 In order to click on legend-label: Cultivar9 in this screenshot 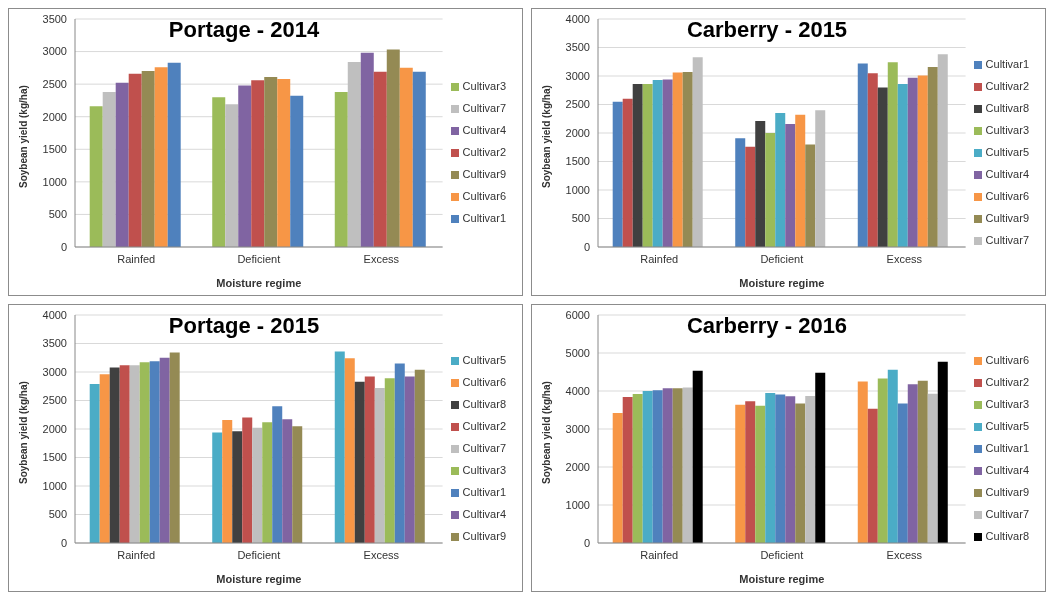, I will do `click(1007, 218)`.